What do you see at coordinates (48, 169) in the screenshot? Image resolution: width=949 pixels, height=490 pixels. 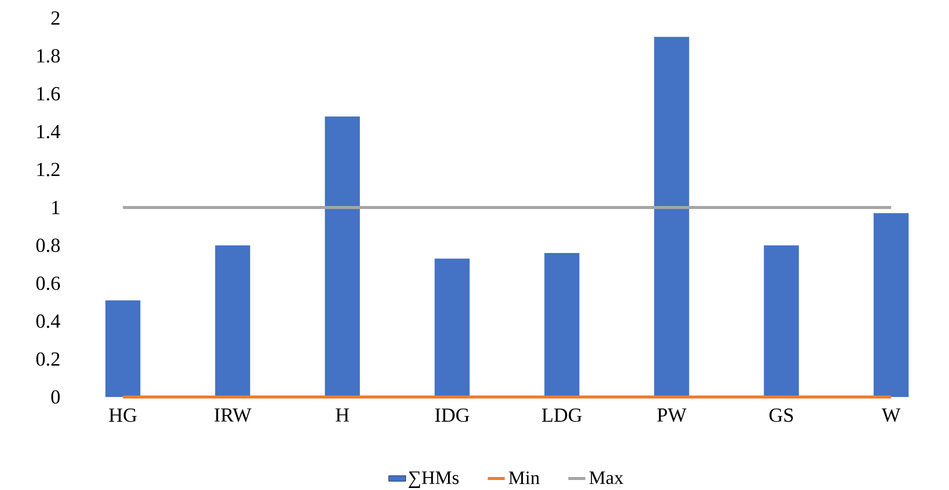 I see `y-tick-label: 1.2` at bounding box center [48, 169].